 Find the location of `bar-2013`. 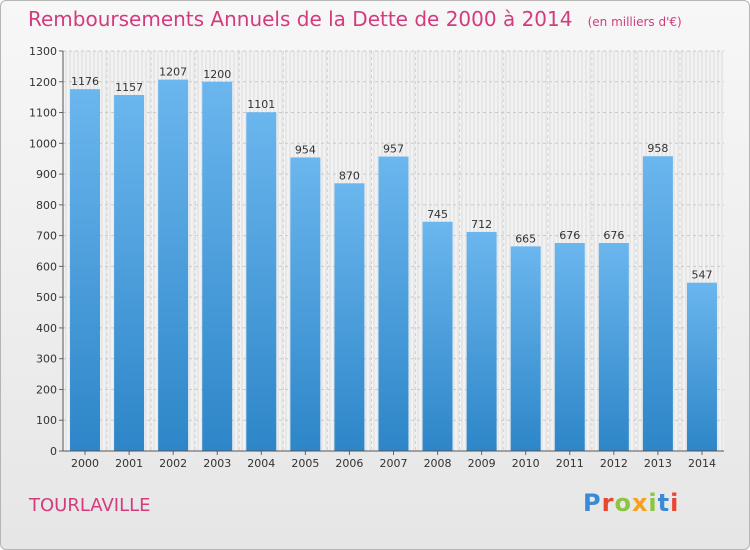

bar-2013 is located at coordinates (657, 303).